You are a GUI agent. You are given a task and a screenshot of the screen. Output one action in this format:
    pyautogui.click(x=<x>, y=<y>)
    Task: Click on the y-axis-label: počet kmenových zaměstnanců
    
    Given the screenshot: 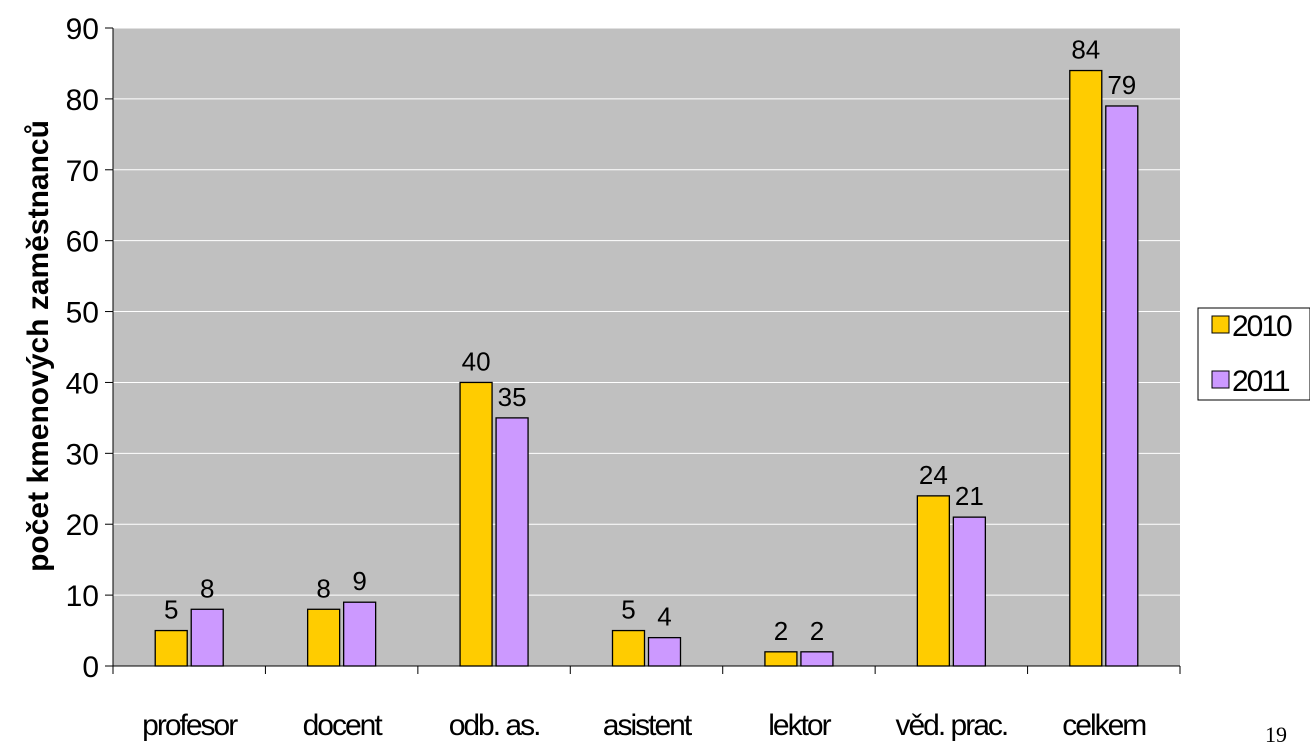 What is the action you would take?
    pyautogui.click(x=38, y=346)
    